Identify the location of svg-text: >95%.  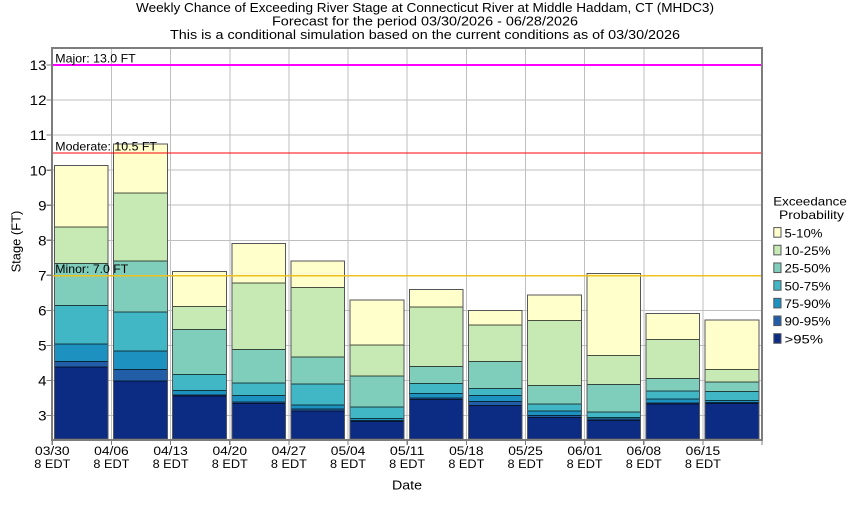
(804, 339).